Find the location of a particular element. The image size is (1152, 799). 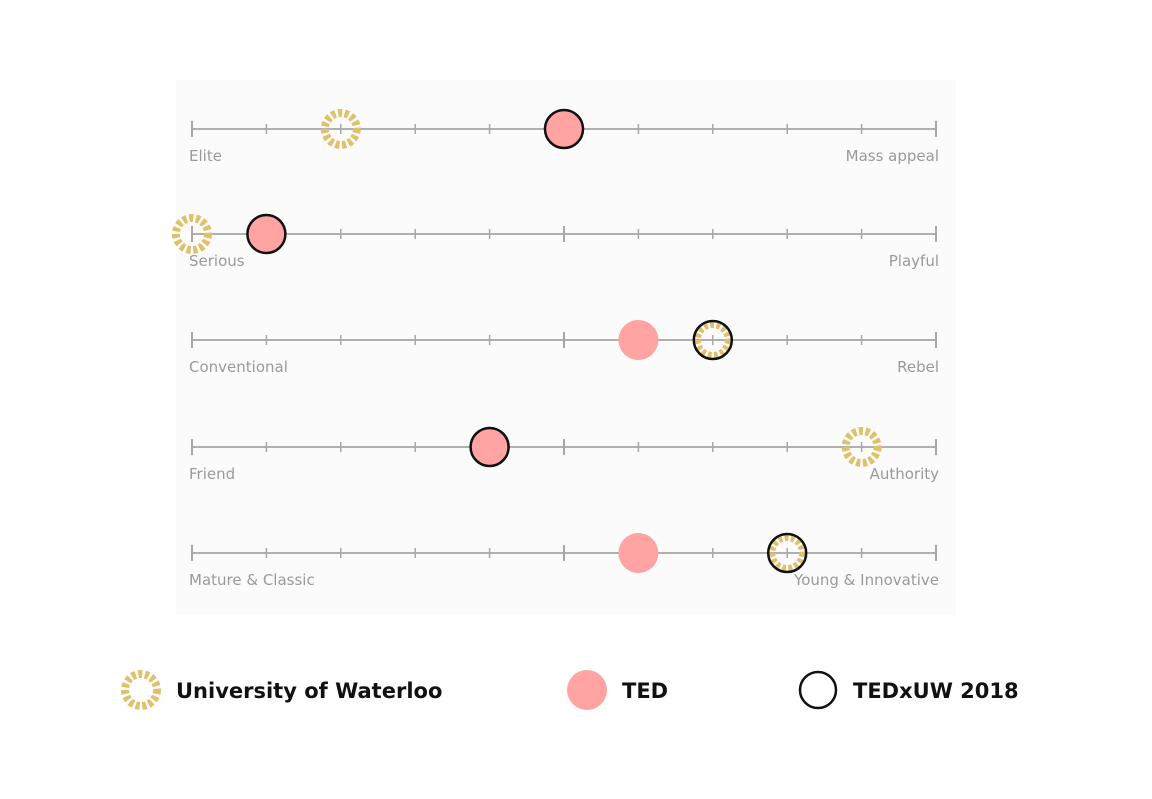

legend-label: TEDxUW 2018 is located at coordinates (936, 691).